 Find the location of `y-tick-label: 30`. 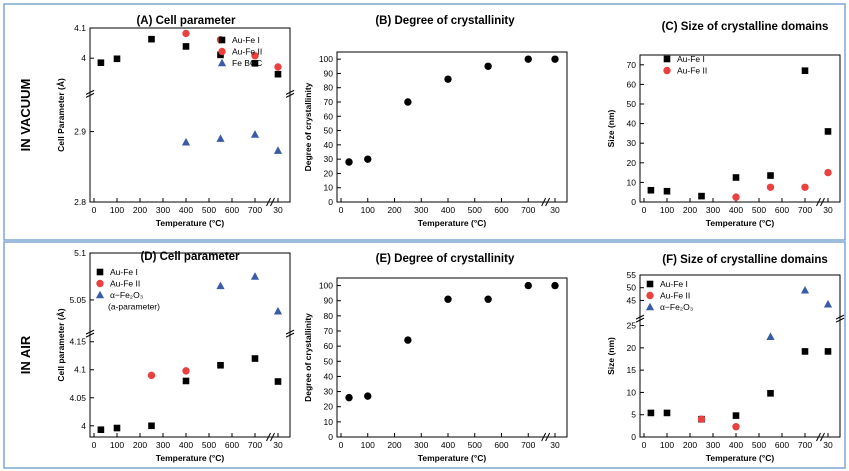

y-tick-label: 30 is located at coordinates (329, 392).